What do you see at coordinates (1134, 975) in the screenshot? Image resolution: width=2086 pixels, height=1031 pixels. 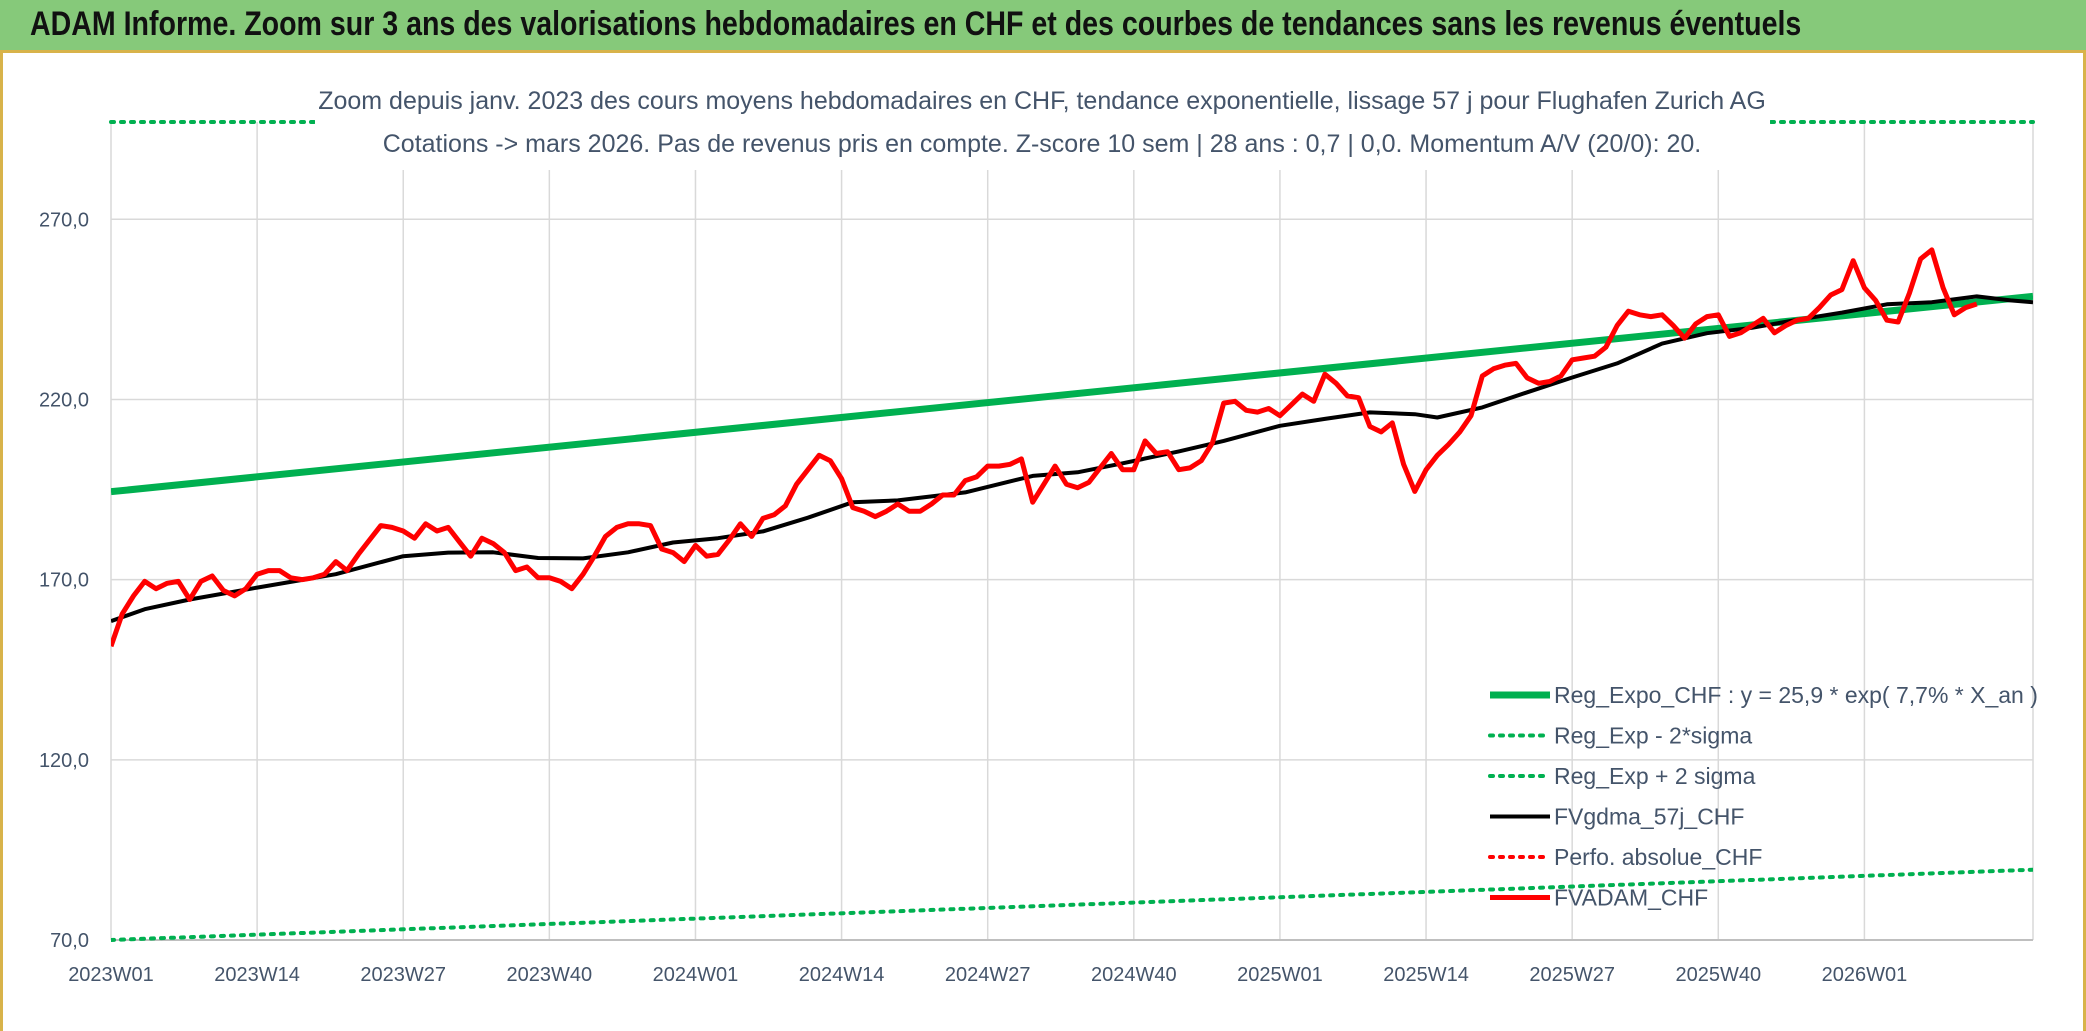 I see `x-tick-label: 2024W40` at bounding box center [1134, 975].